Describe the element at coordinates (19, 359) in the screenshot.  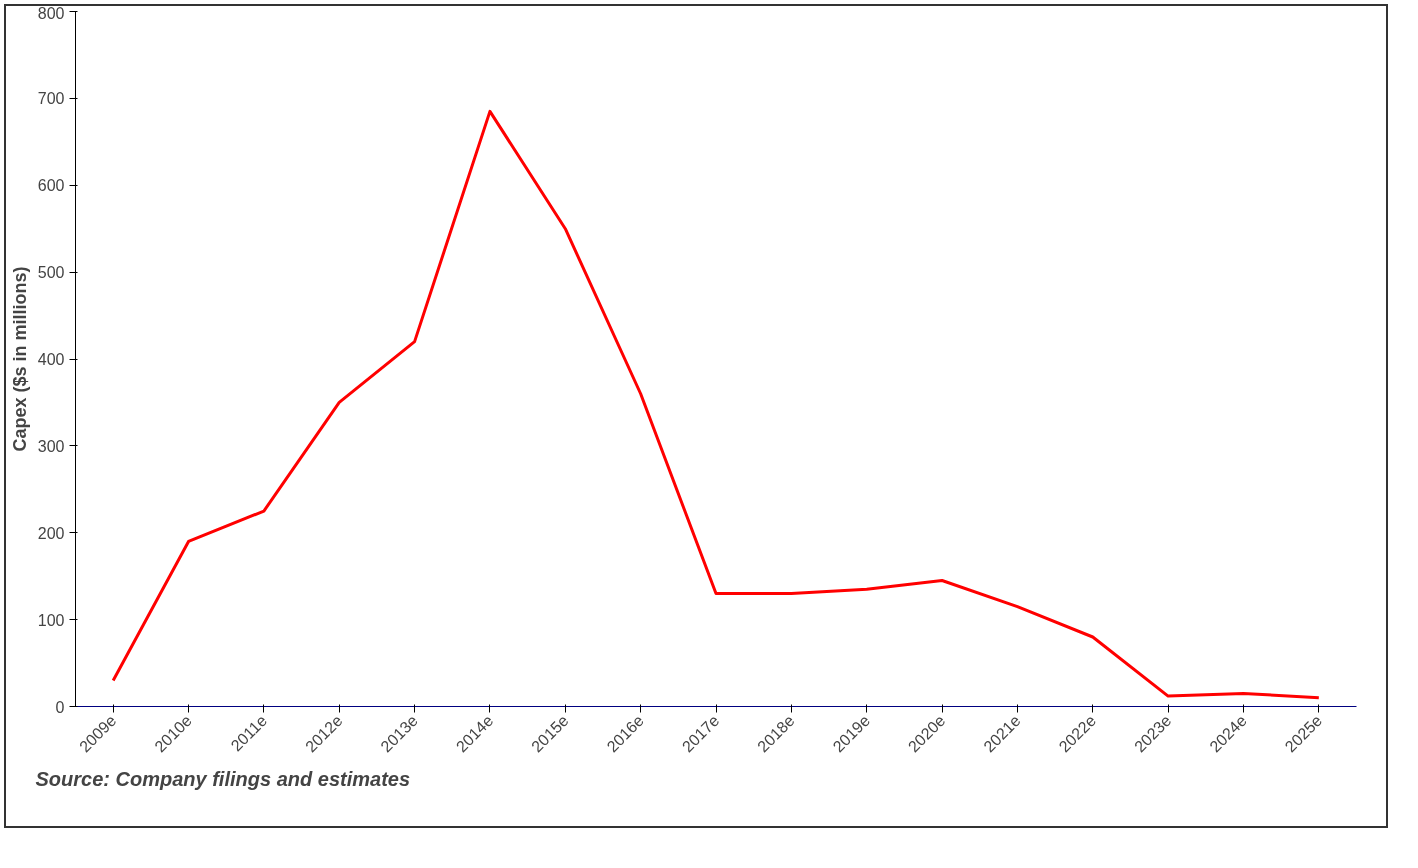
I see `y-axis-title: Capex ($s in millions)` at that location.